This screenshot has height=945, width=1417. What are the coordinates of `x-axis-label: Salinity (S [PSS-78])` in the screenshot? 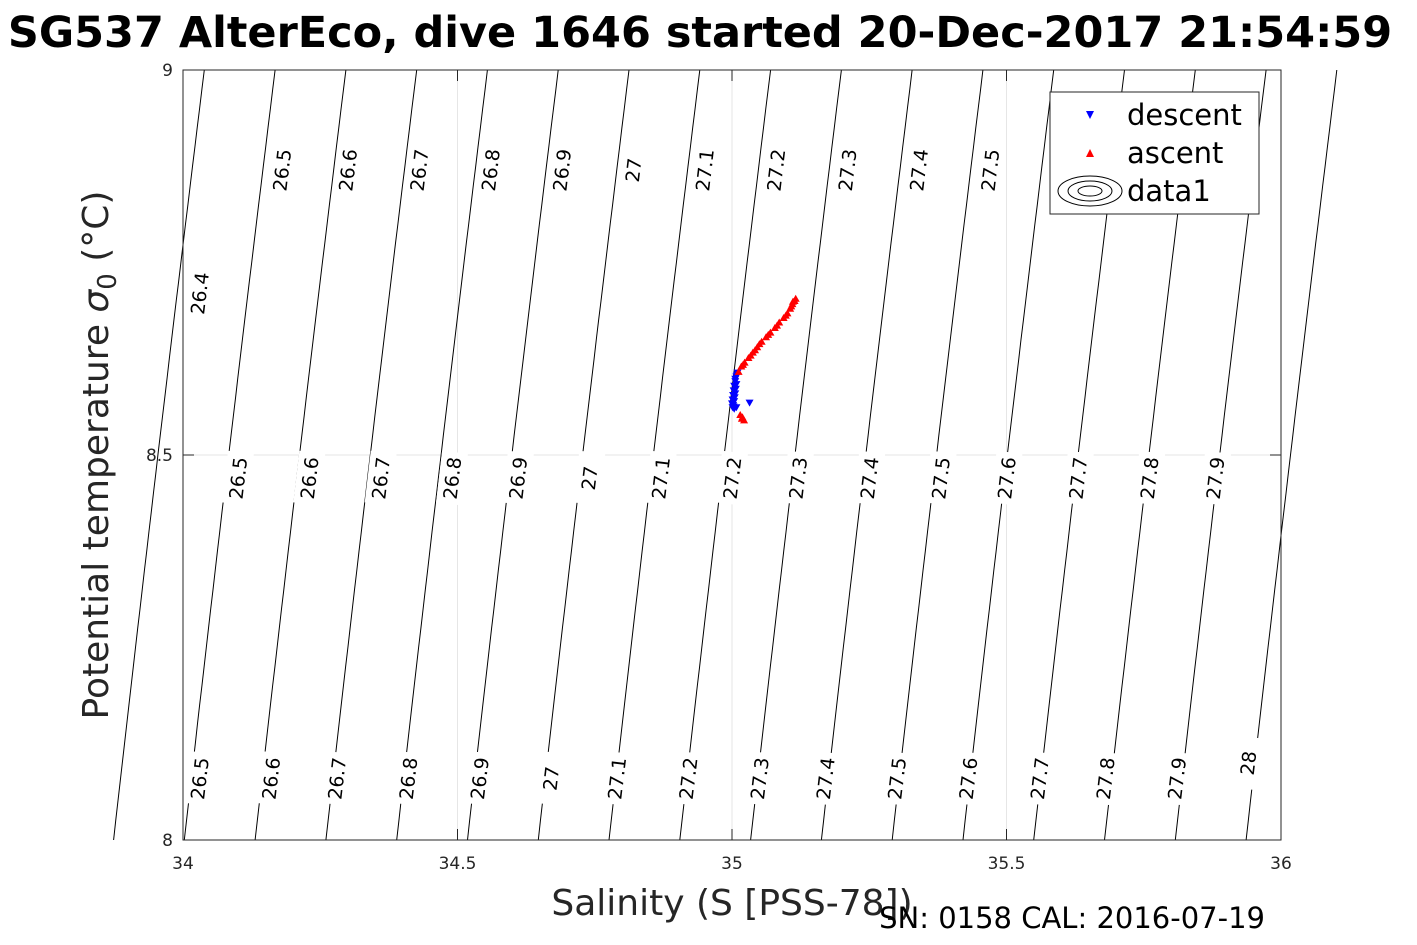 It's located at (731, 903).